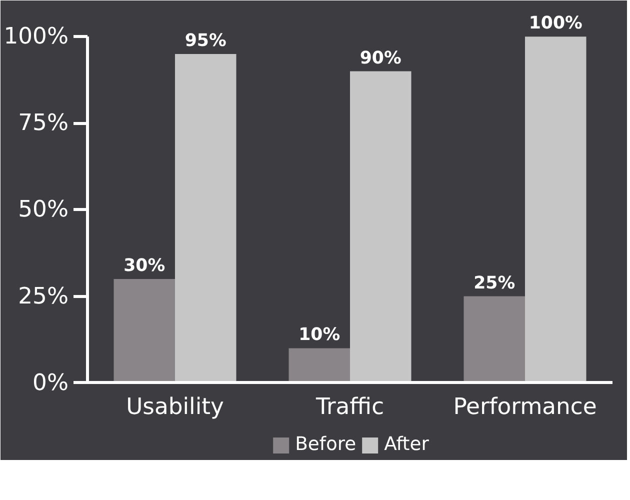  What do you see at coordinates (43, 123) in the screenshot?
I see `y-tick-label: 75%` at bounding box center [43, 123].